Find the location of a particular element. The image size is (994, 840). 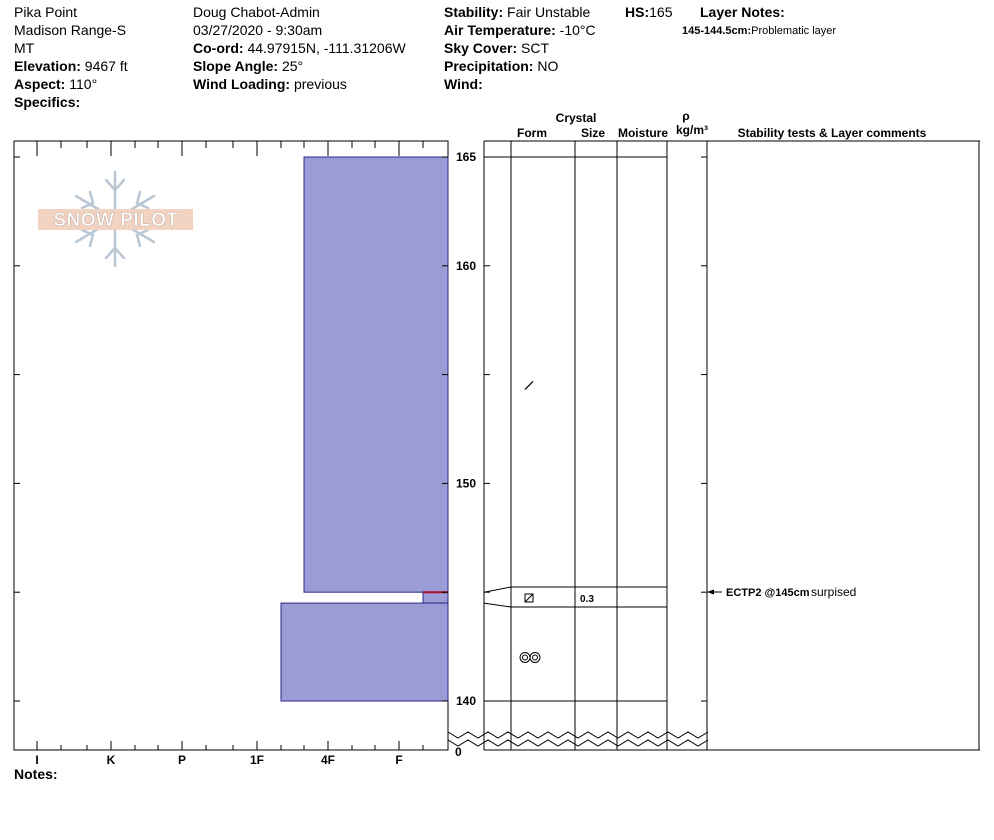

arrow-icon is located at coordinates (710, 592).